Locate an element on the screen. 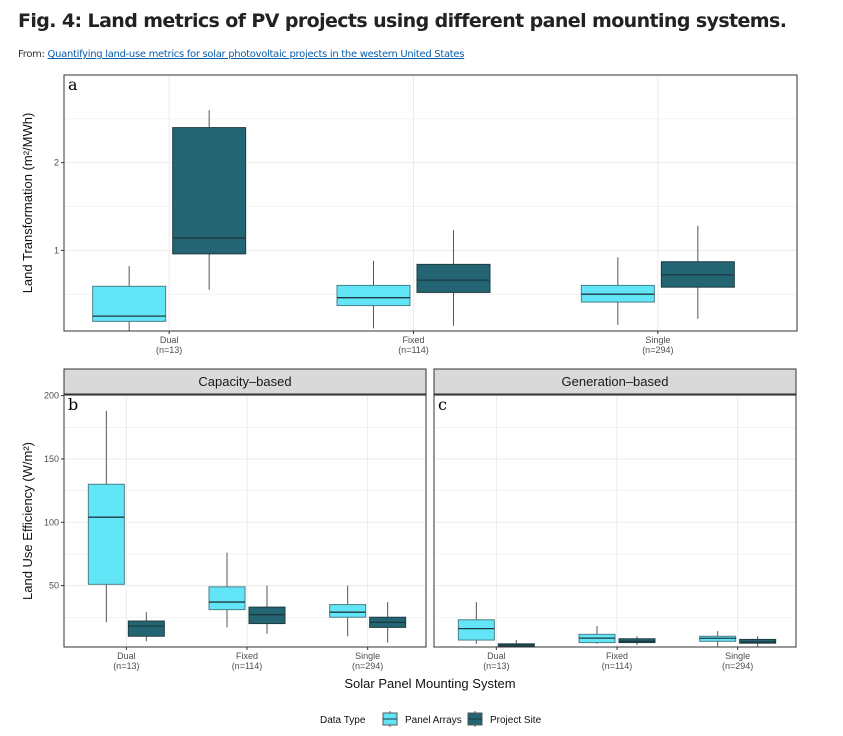 The width and height of the screenshot is (843, 736). x-axis-label: Solar Panel Mounting System is located at coordinates (429, 683).